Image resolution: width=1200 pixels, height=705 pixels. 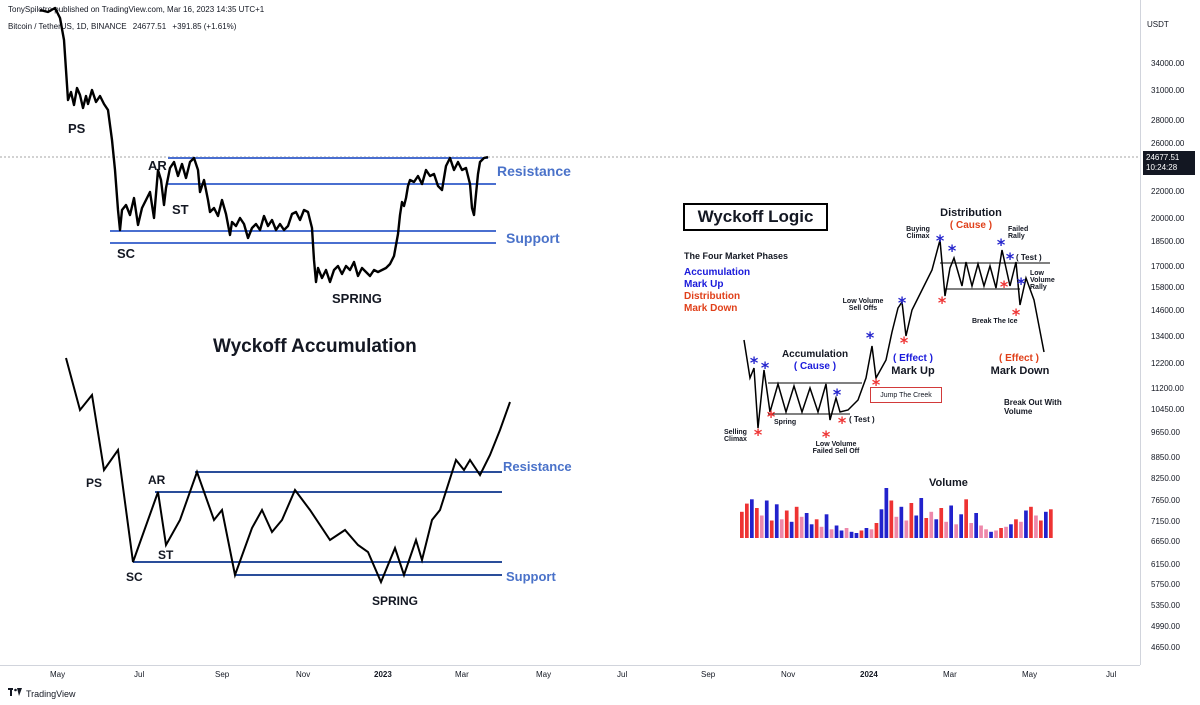 What do you see at coordinates (533, 238) in the screenshot?
I see `label-support: Support` at bounding box center [533, 238].